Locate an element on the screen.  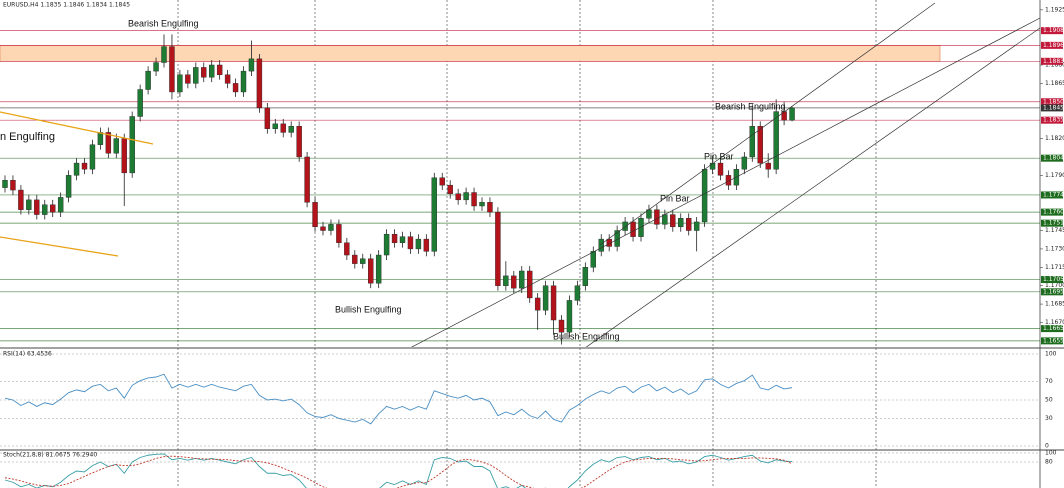
level-label: 1.1896 is located at coordinates (1053, 45).